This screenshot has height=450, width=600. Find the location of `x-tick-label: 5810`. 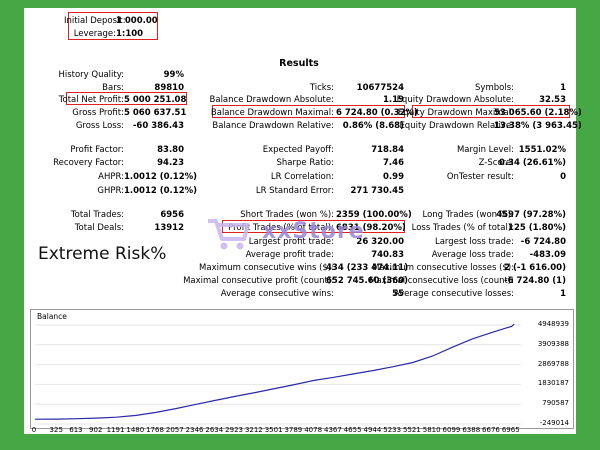

x-tick-label: 5810 is located at coordinates (431, 430).